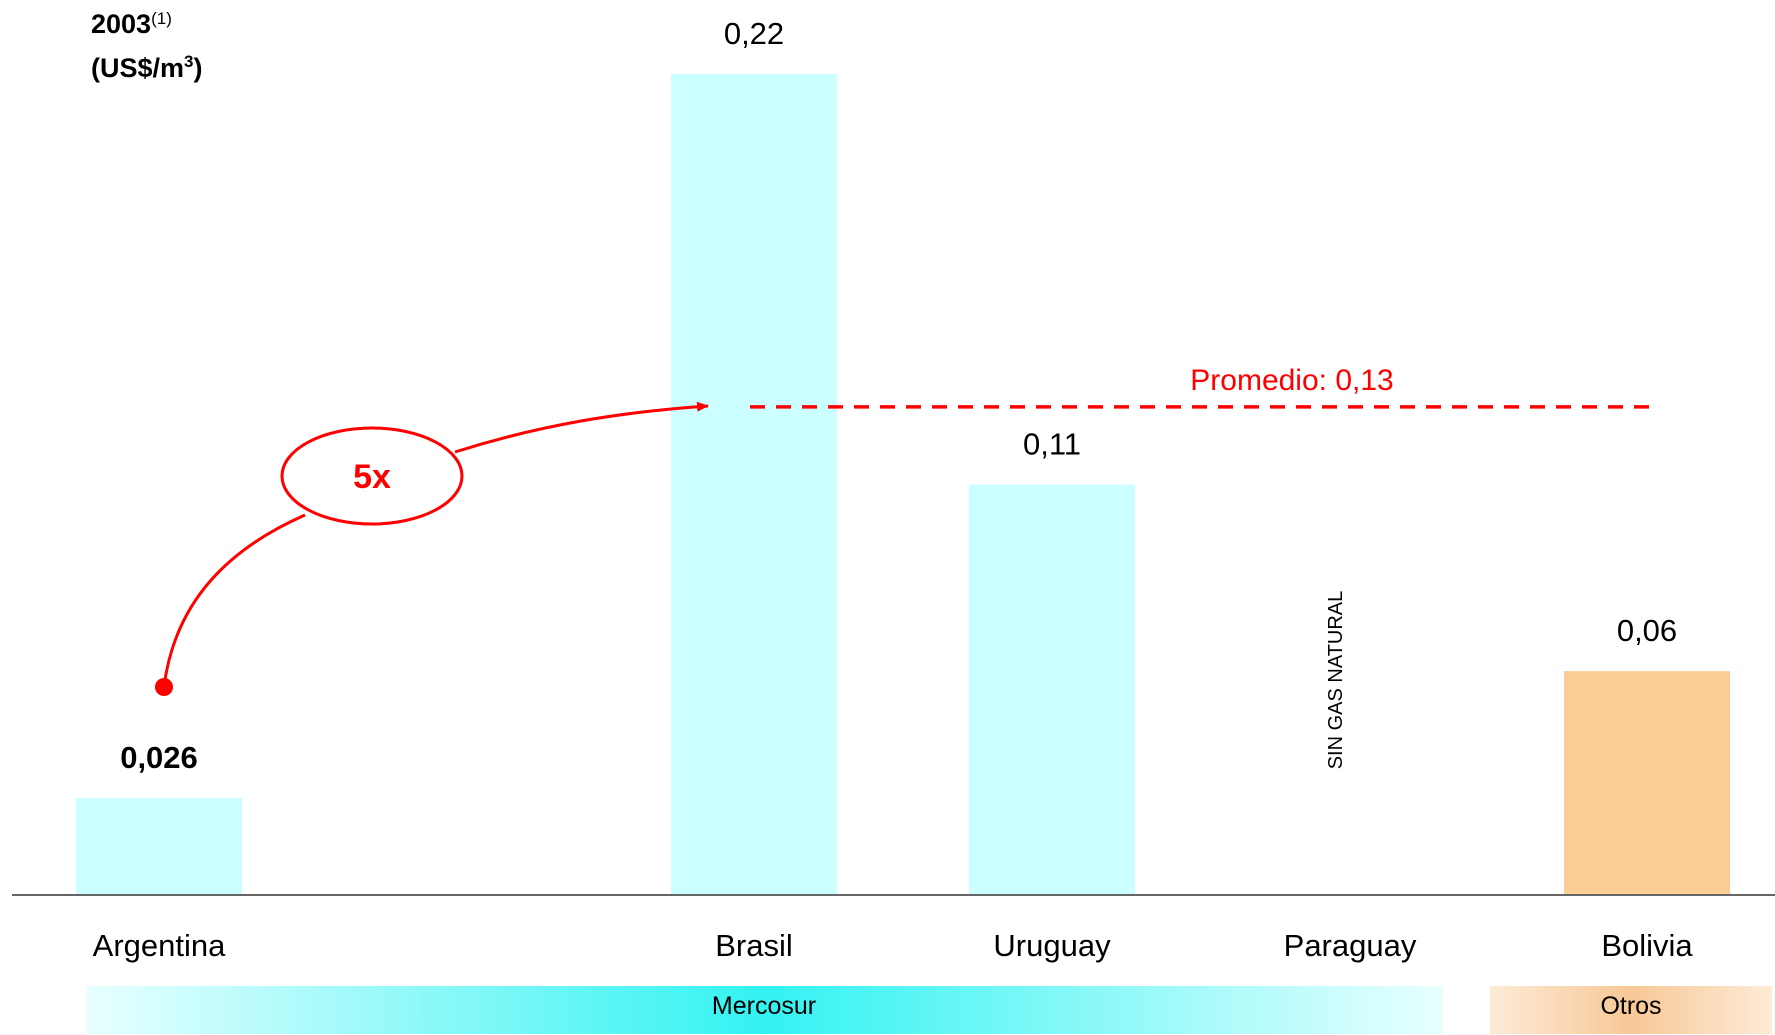 The height and width of the screenshot is (1035, 1775). I want to click on annotation-label: 5x, so click(372, 477).